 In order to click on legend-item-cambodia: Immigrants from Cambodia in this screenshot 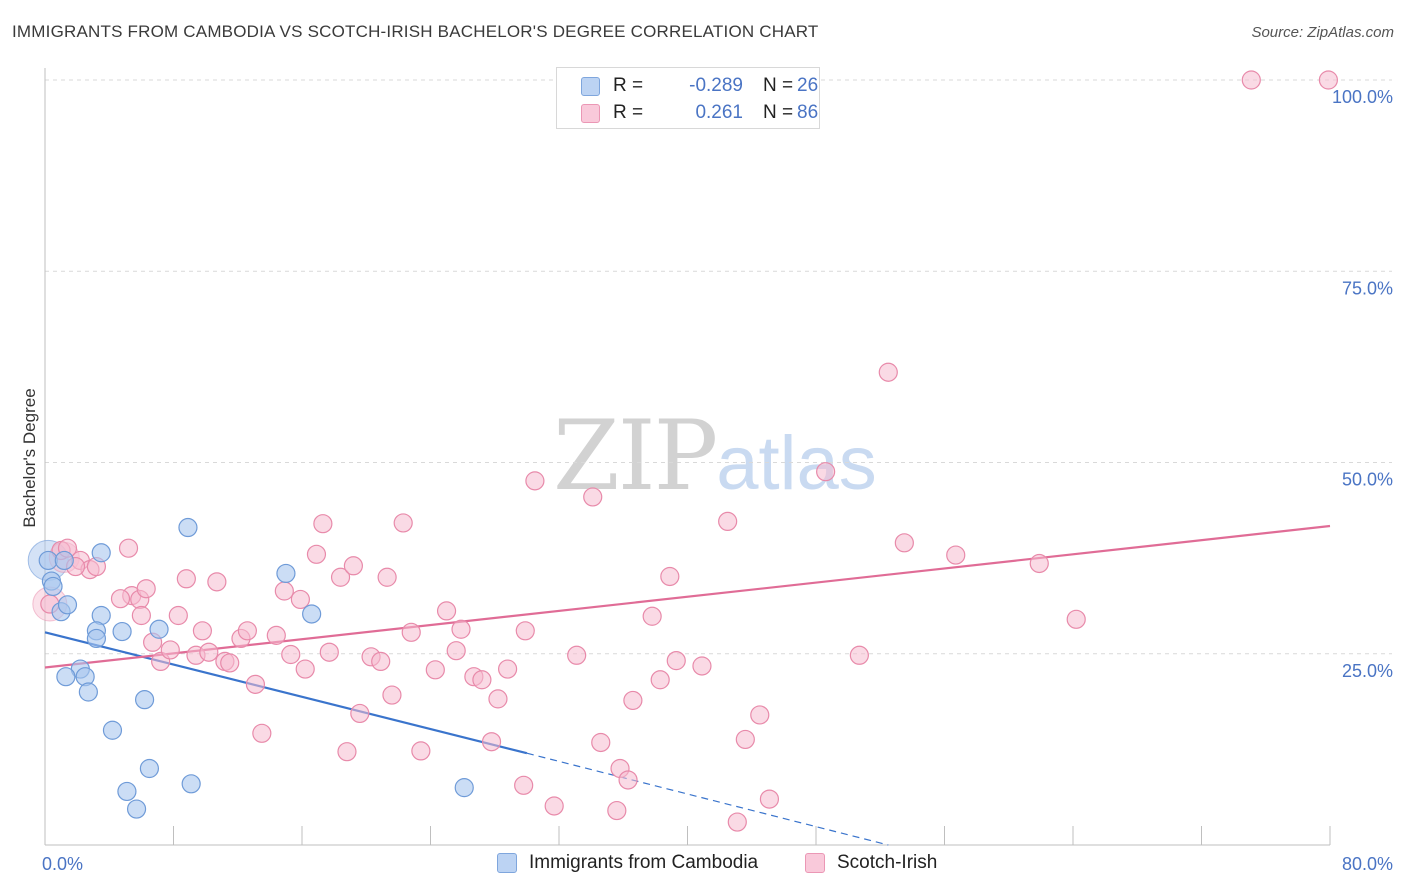, I will do `click(627, 863)`.